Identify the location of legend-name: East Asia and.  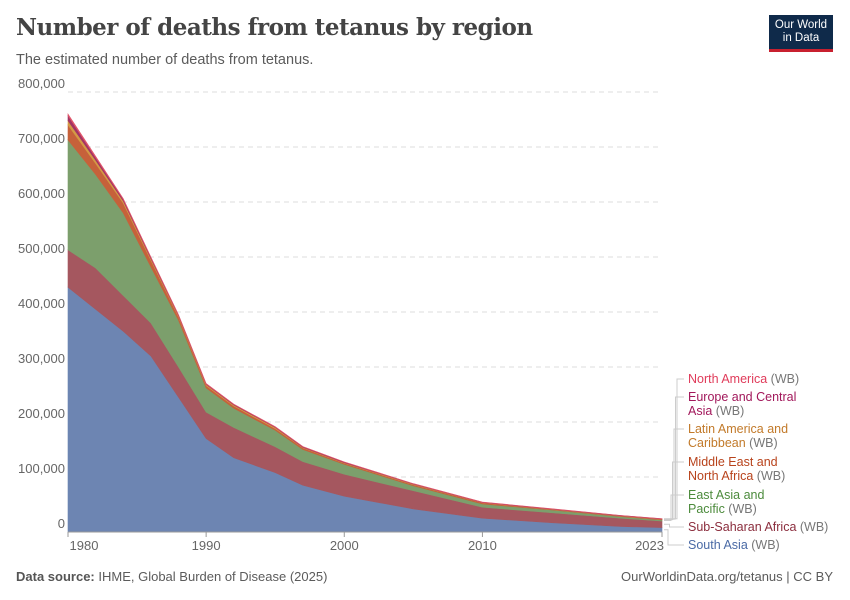
(726, 495).